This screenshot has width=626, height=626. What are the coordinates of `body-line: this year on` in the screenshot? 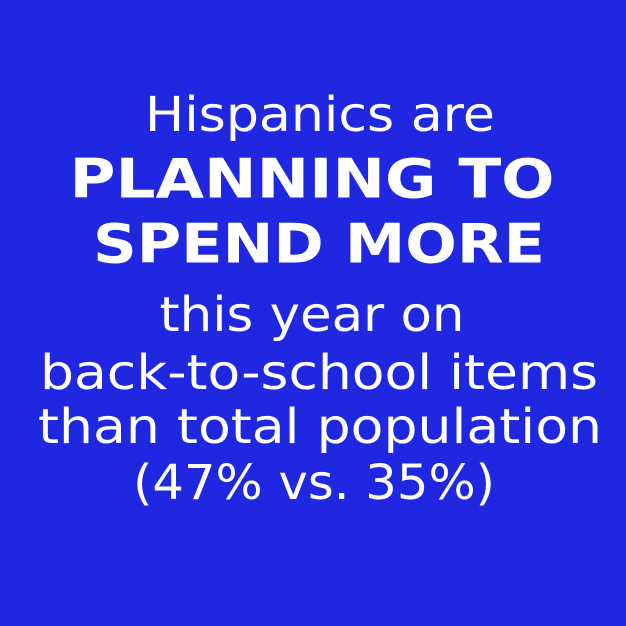 It's located at (312, 315).